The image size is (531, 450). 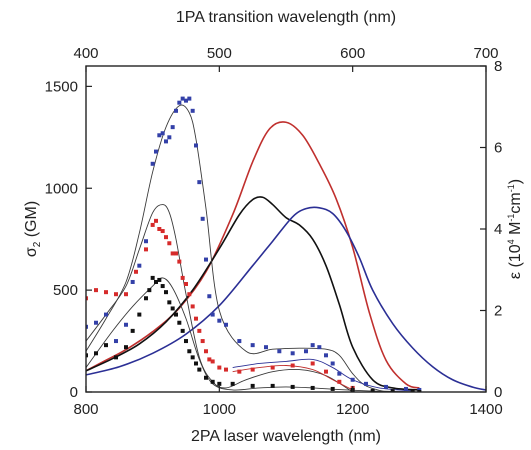 I want to click on x-tick-label: 1000, so click(x=219, y=409).